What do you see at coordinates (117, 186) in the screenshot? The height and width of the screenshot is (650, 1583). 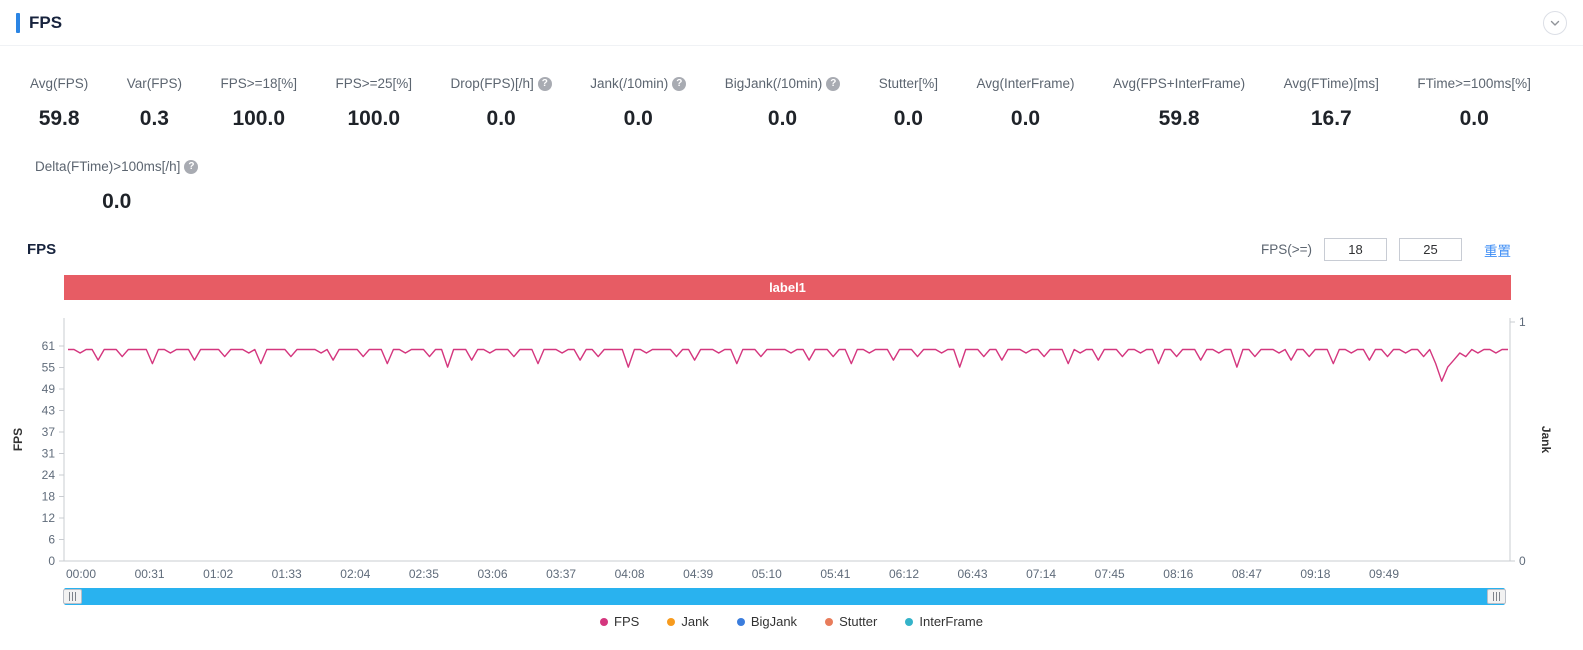 I see `stat-delta-ftime: Delta(FTime)>100ms[/h]? 0.0` at bounding box center [117, 186].